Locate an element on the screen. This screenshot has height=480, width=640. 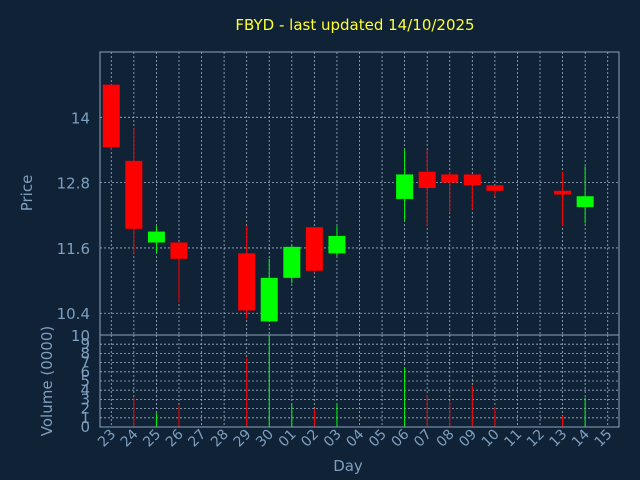
x-axis-label: Day is located at coordinates (348, 466).